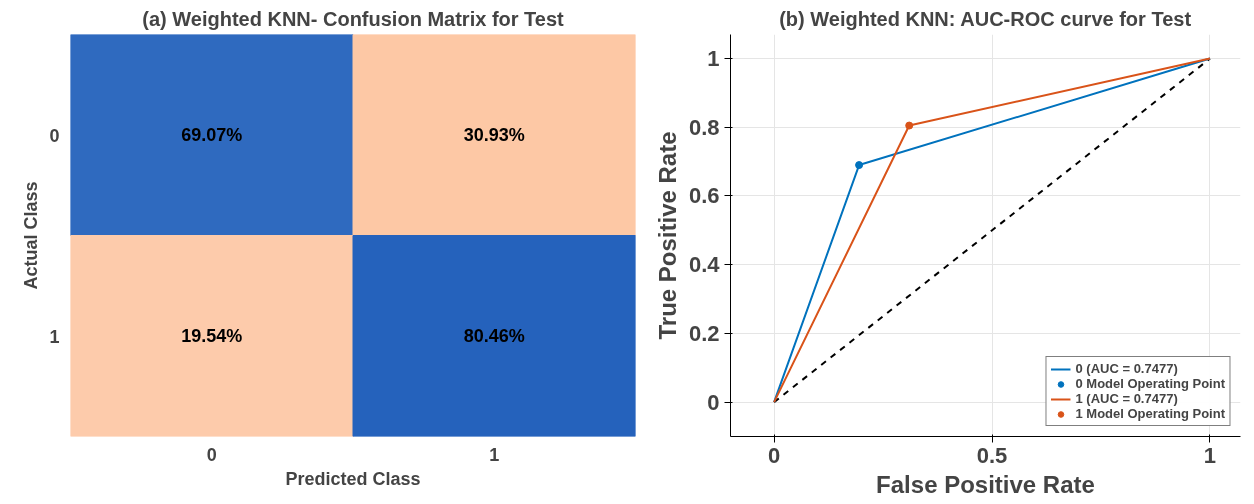 Image resolution: width=1254 pixels, height=504 pixels. What do you see at coordinates (494, 336) in the screenshot?
I see `data-label: 80.46%` at bounding box center [494, 336].